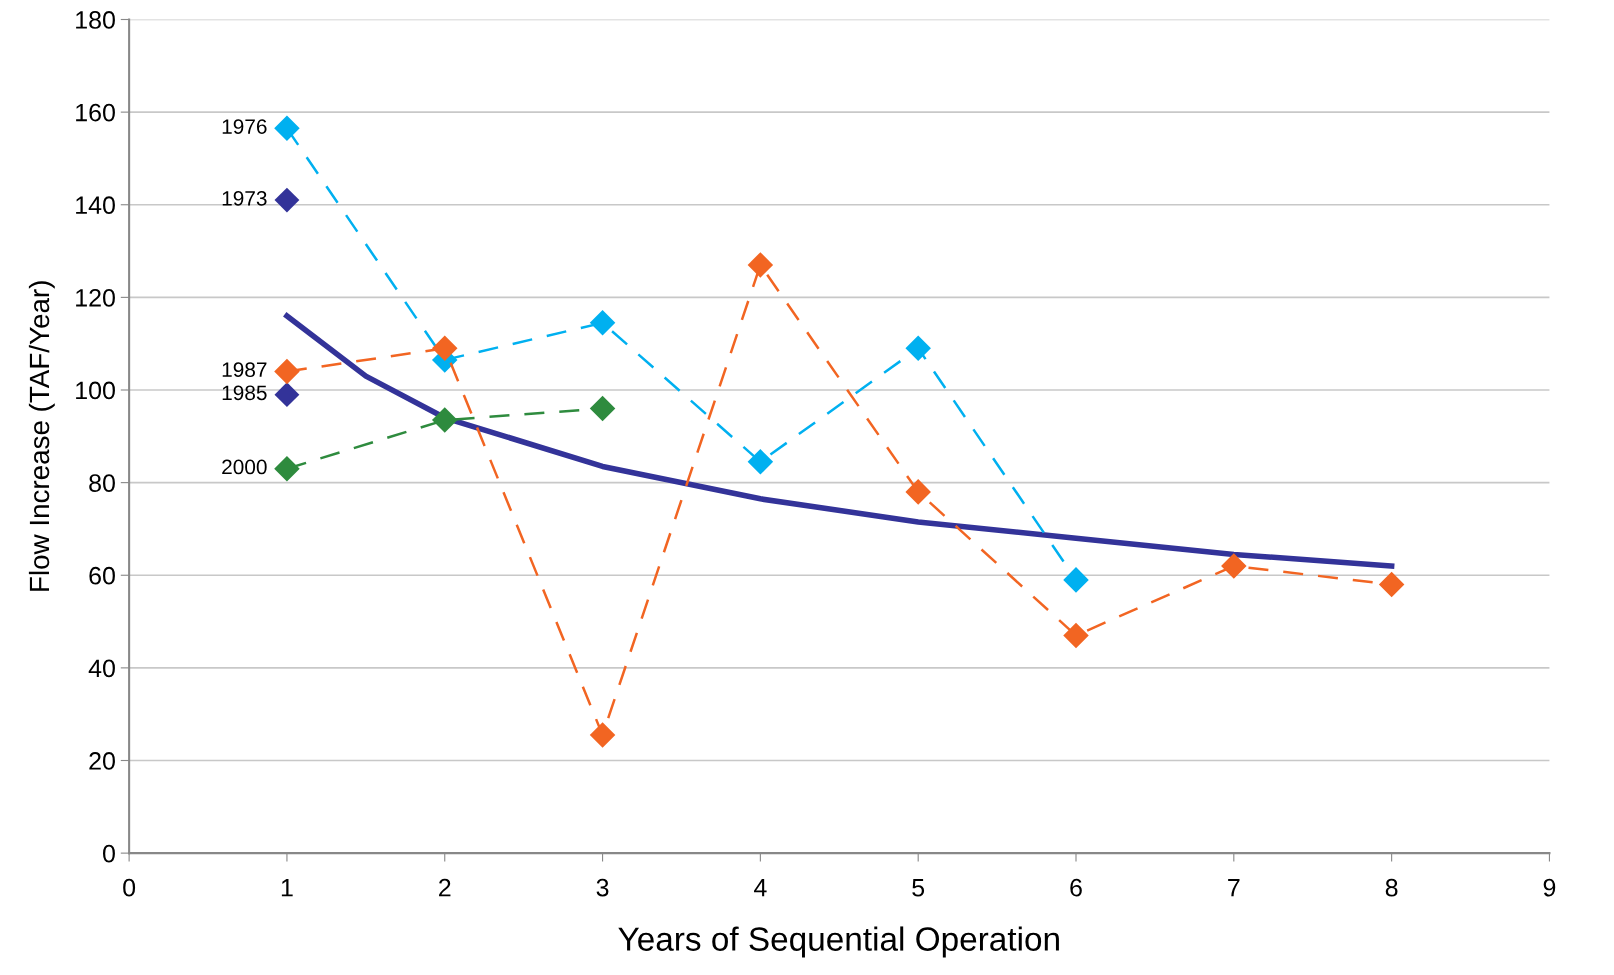  What do you see at coordinates (244, 370) in the screenshot?
I see `series-label: 1987` at bounding box center [244, 370].